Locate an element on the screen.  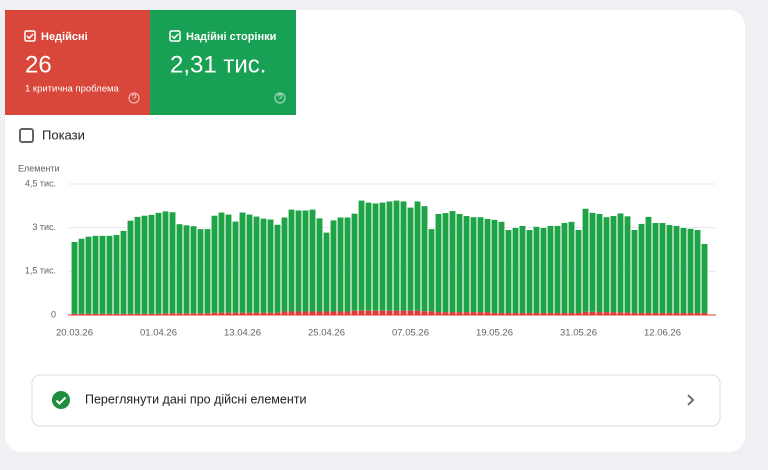
ok-icon is located at coordinates (61, 400).